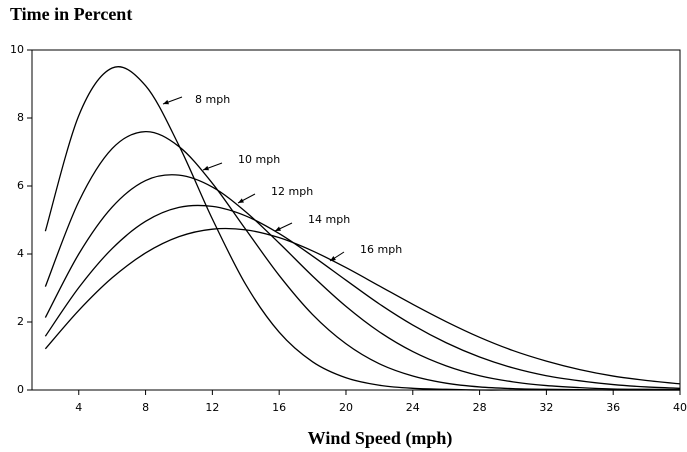 This screenshot has width=687, height=452. Describe the element at coordinates (20, 253) in the screenshot. I see `y-tick-label: 4` at that location.